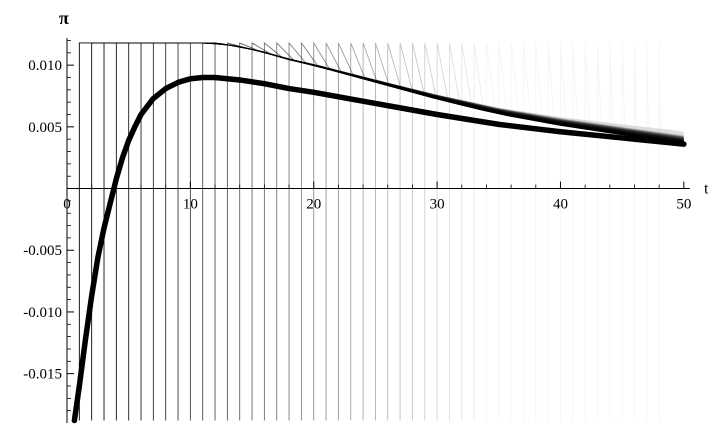  Describe the element at coordinates (706, 189) in the screenshot. I see `x-axis-label: t` at that location.